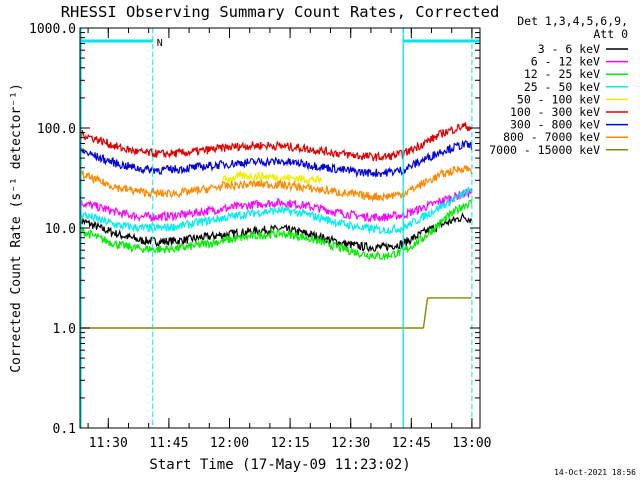  I want to click on y-tick-label: 100.0, so click(56, 129).